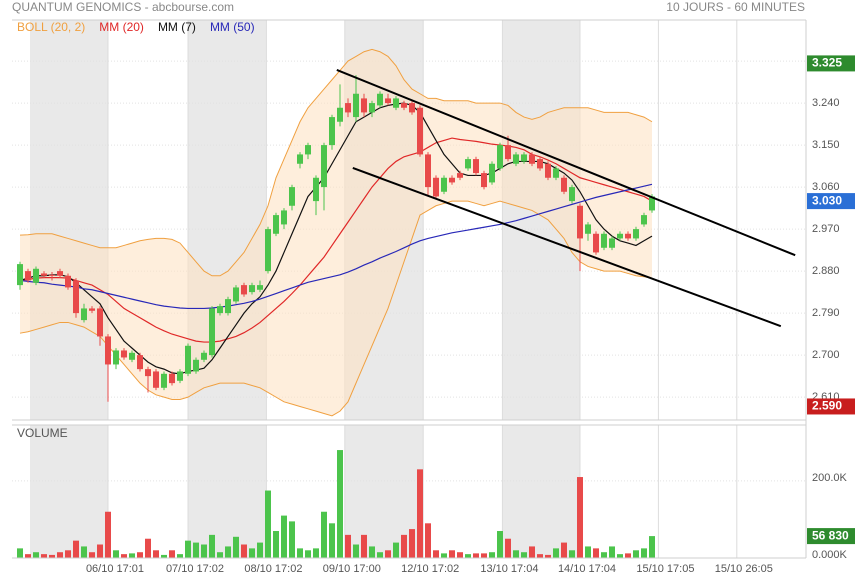  Describe the element at coordinates (42, 433) in the screenshot. I see `volume-title: VOLUME` at that location.